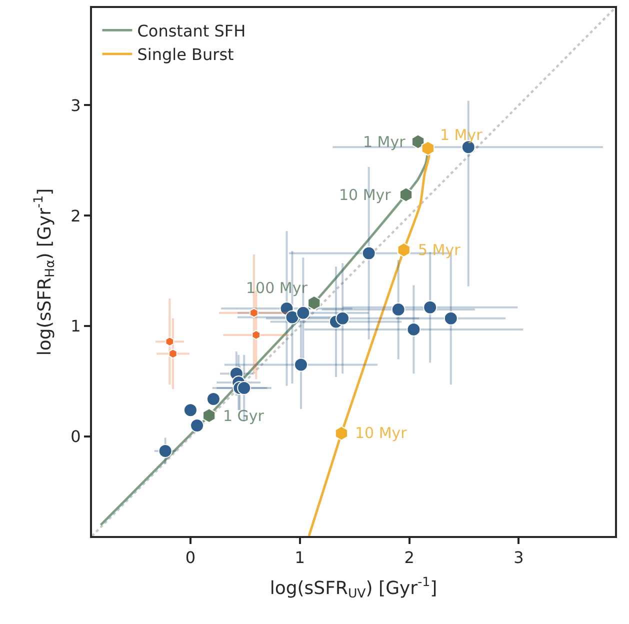 This screenshot has height=624, width=629. I want to click on annotation: 100 Myr, so click(277, 288).